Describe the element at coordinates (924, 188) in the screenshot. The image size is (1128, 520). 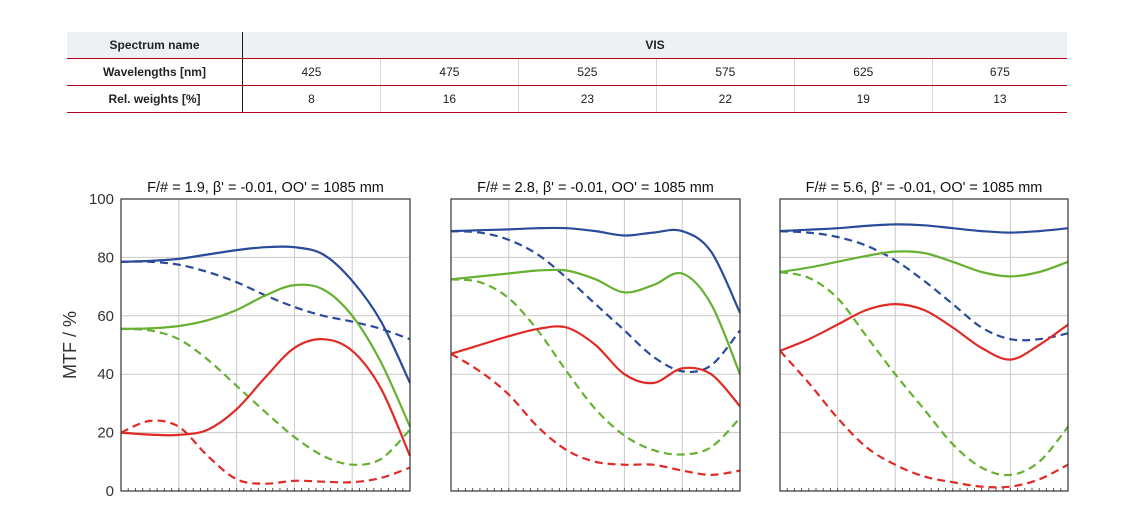
I see `chart-title: F/# = 5.6, β' = -0.01, OO' = 1085 mm` at that location.